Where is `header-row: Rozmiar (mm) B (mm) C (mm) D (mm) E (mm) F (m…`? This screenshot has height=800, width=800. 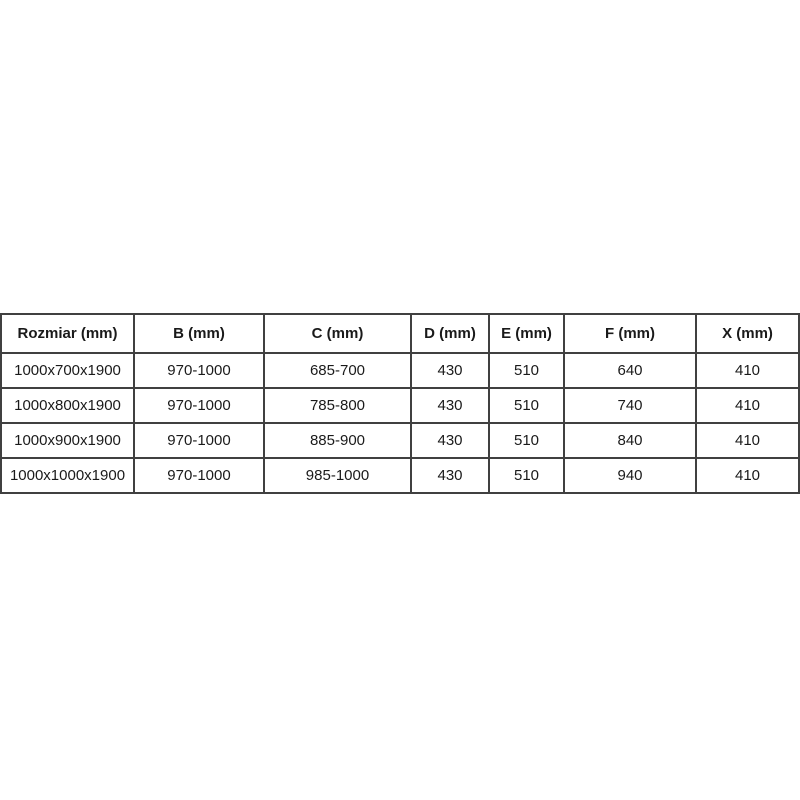
header-row: Rozmiar (mm) B (mm) C (mm) D (mm) E (mm) F (m… is located at coordinates (400, 333).